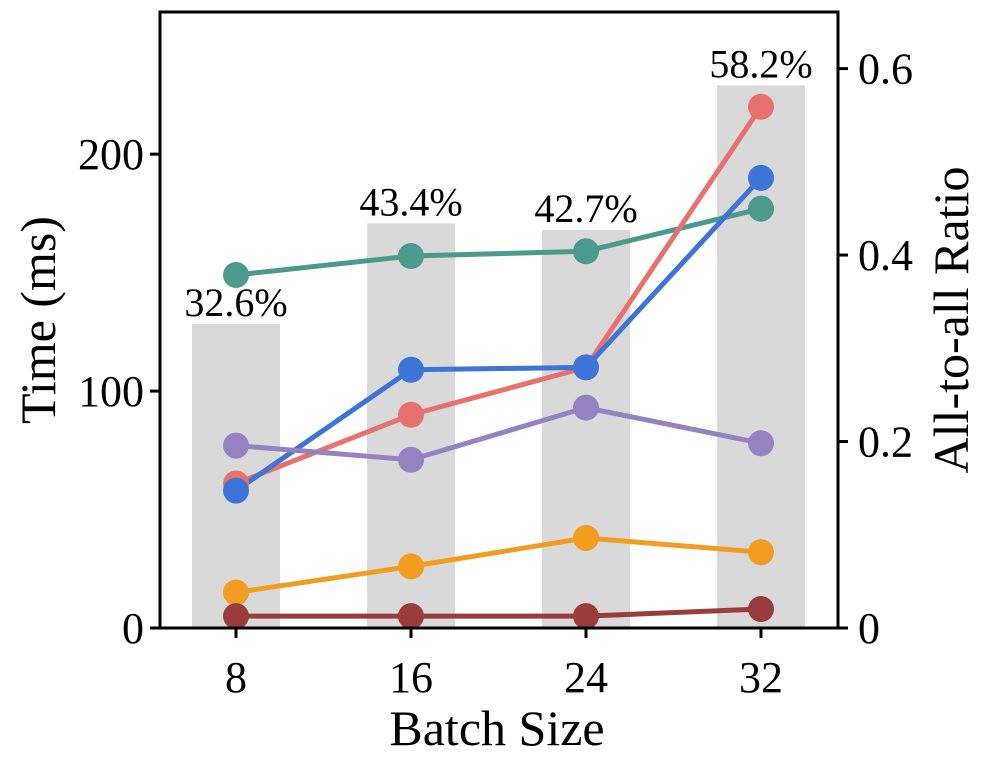  I want to click on y-tick-label: 0, so click(133, 628).